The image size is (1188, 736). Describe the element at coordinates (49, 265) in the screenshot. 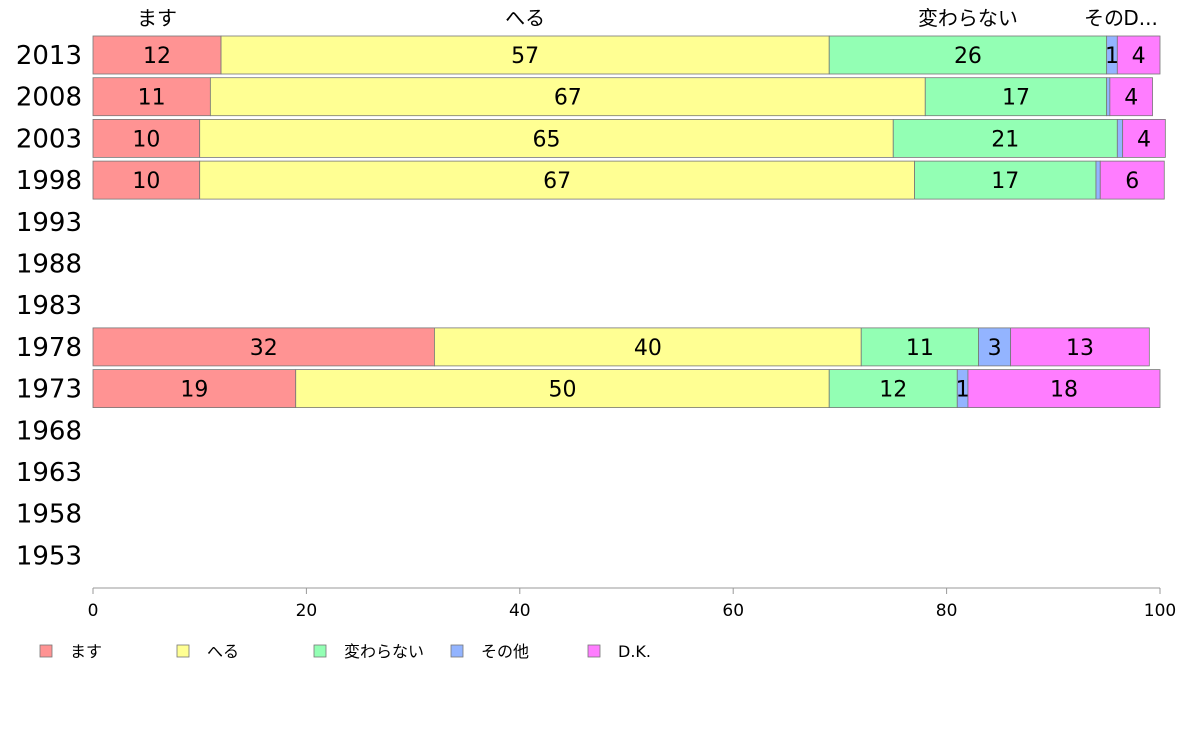

I see `category-label: 1988` at that location.